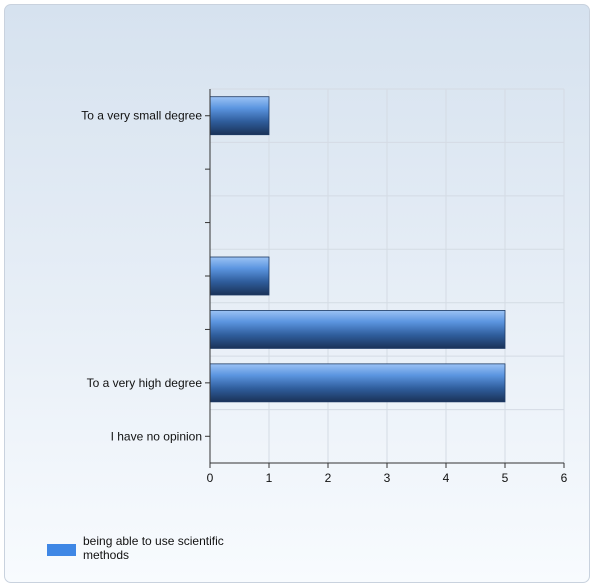 This screenshot has height=587, width=594. What do you see at coordinates (387, 478) in the screenshot?
I see `x-tick-label: 3` at bounding box center [387, 478].